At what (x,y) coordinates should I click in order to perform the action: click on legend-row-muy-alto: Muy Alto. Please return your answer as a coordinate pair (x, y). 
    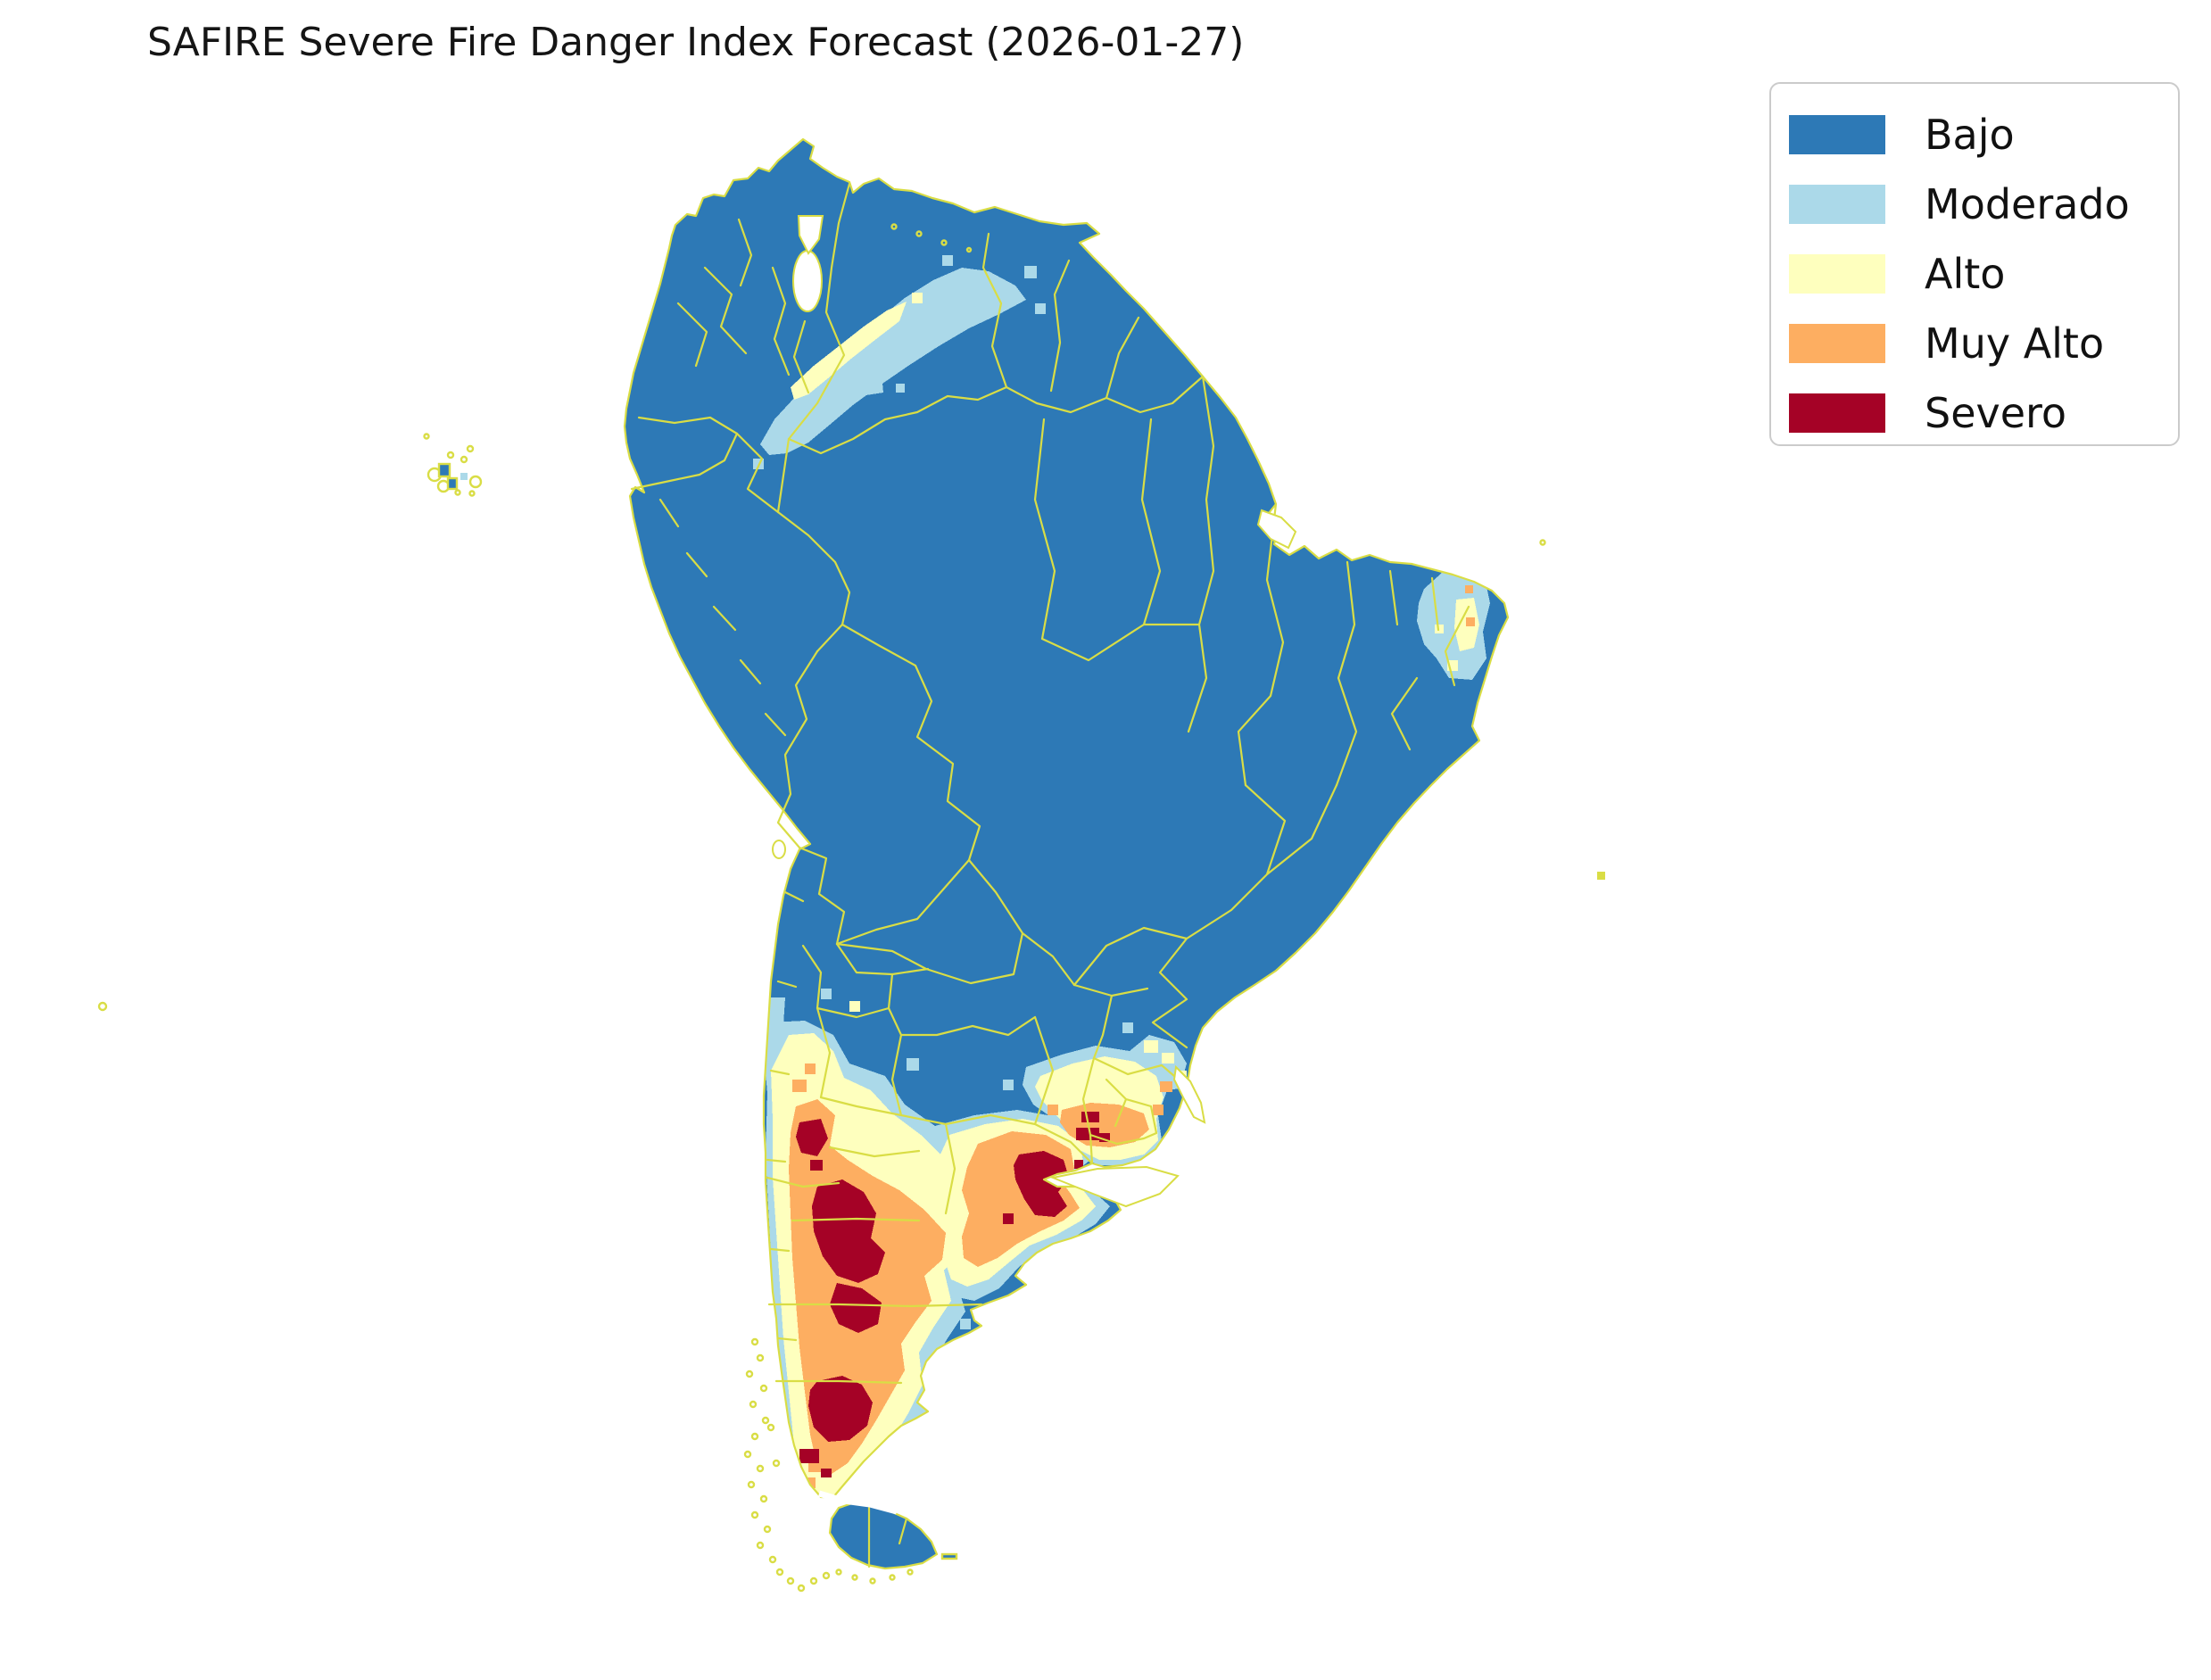
    Looking at the image, I should click on (1983, 343).